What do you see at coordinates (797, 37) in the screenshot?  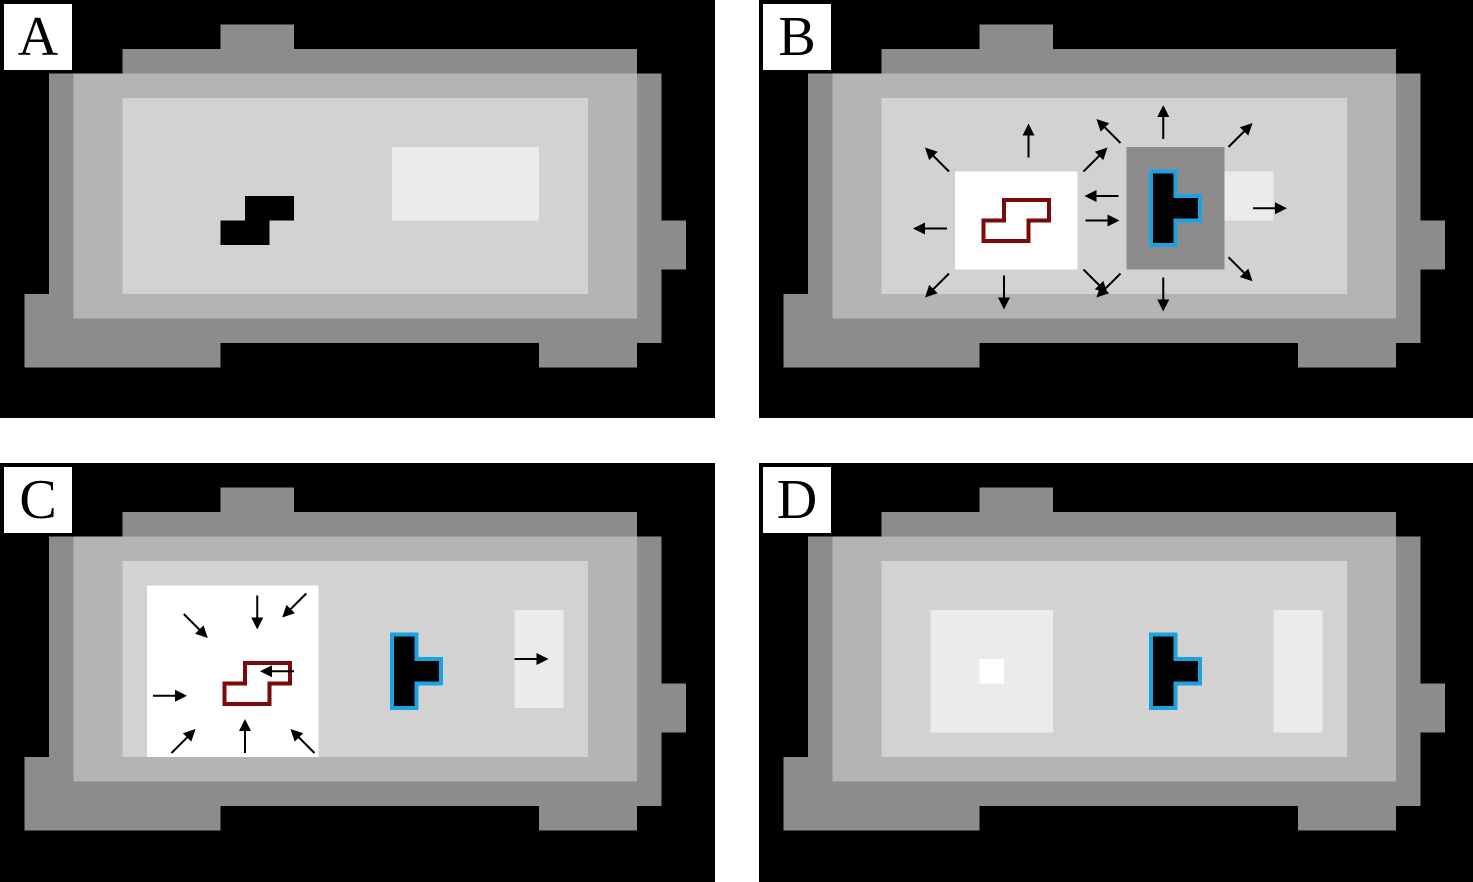 I see `panel-b-label: B` at bounding box center [797, 37].